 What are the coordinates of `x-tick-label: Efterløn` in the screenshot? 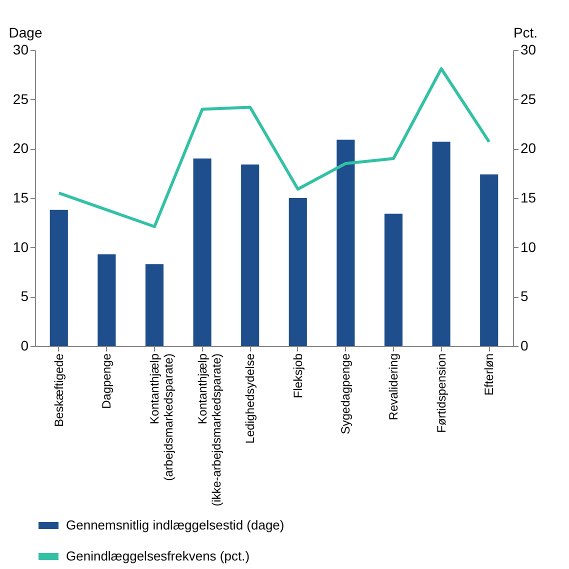 It's located at (489, 375).